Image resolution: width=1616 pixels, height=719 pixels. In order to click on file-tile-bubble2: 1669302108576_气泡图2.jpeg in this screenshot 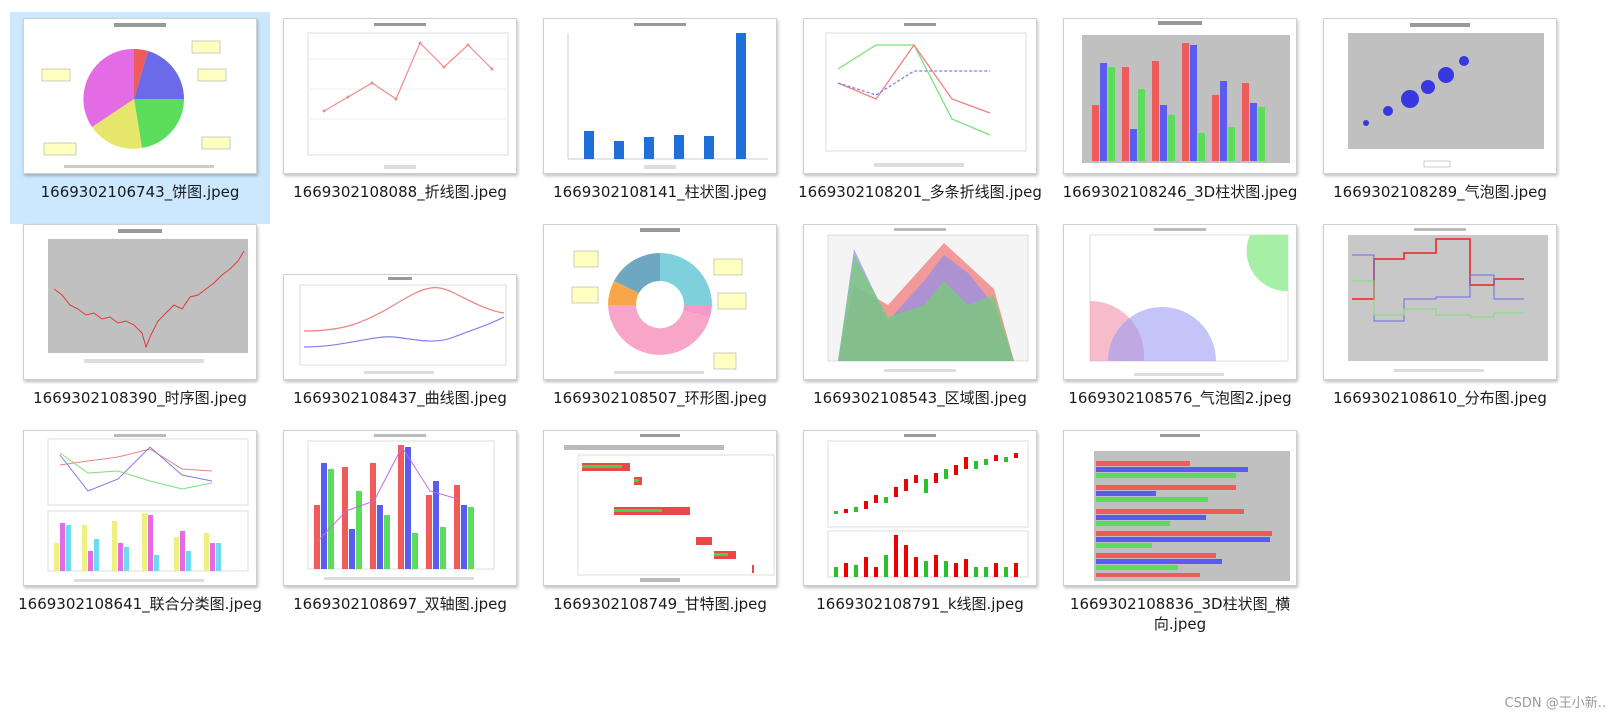, I will do `click(1180, 324)`.